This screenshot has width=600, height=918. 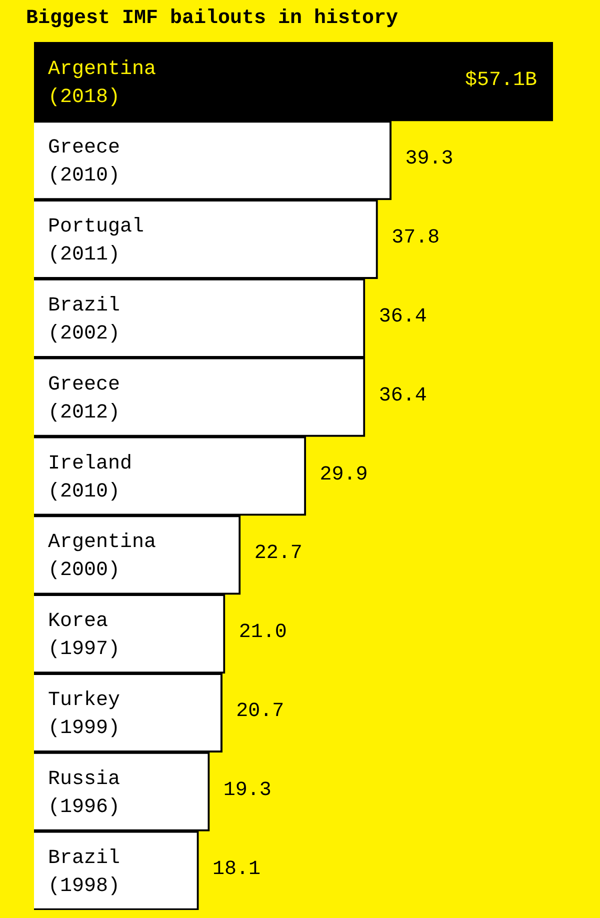 I want to click on data-label: 22.7, so click(x=278, y=554).